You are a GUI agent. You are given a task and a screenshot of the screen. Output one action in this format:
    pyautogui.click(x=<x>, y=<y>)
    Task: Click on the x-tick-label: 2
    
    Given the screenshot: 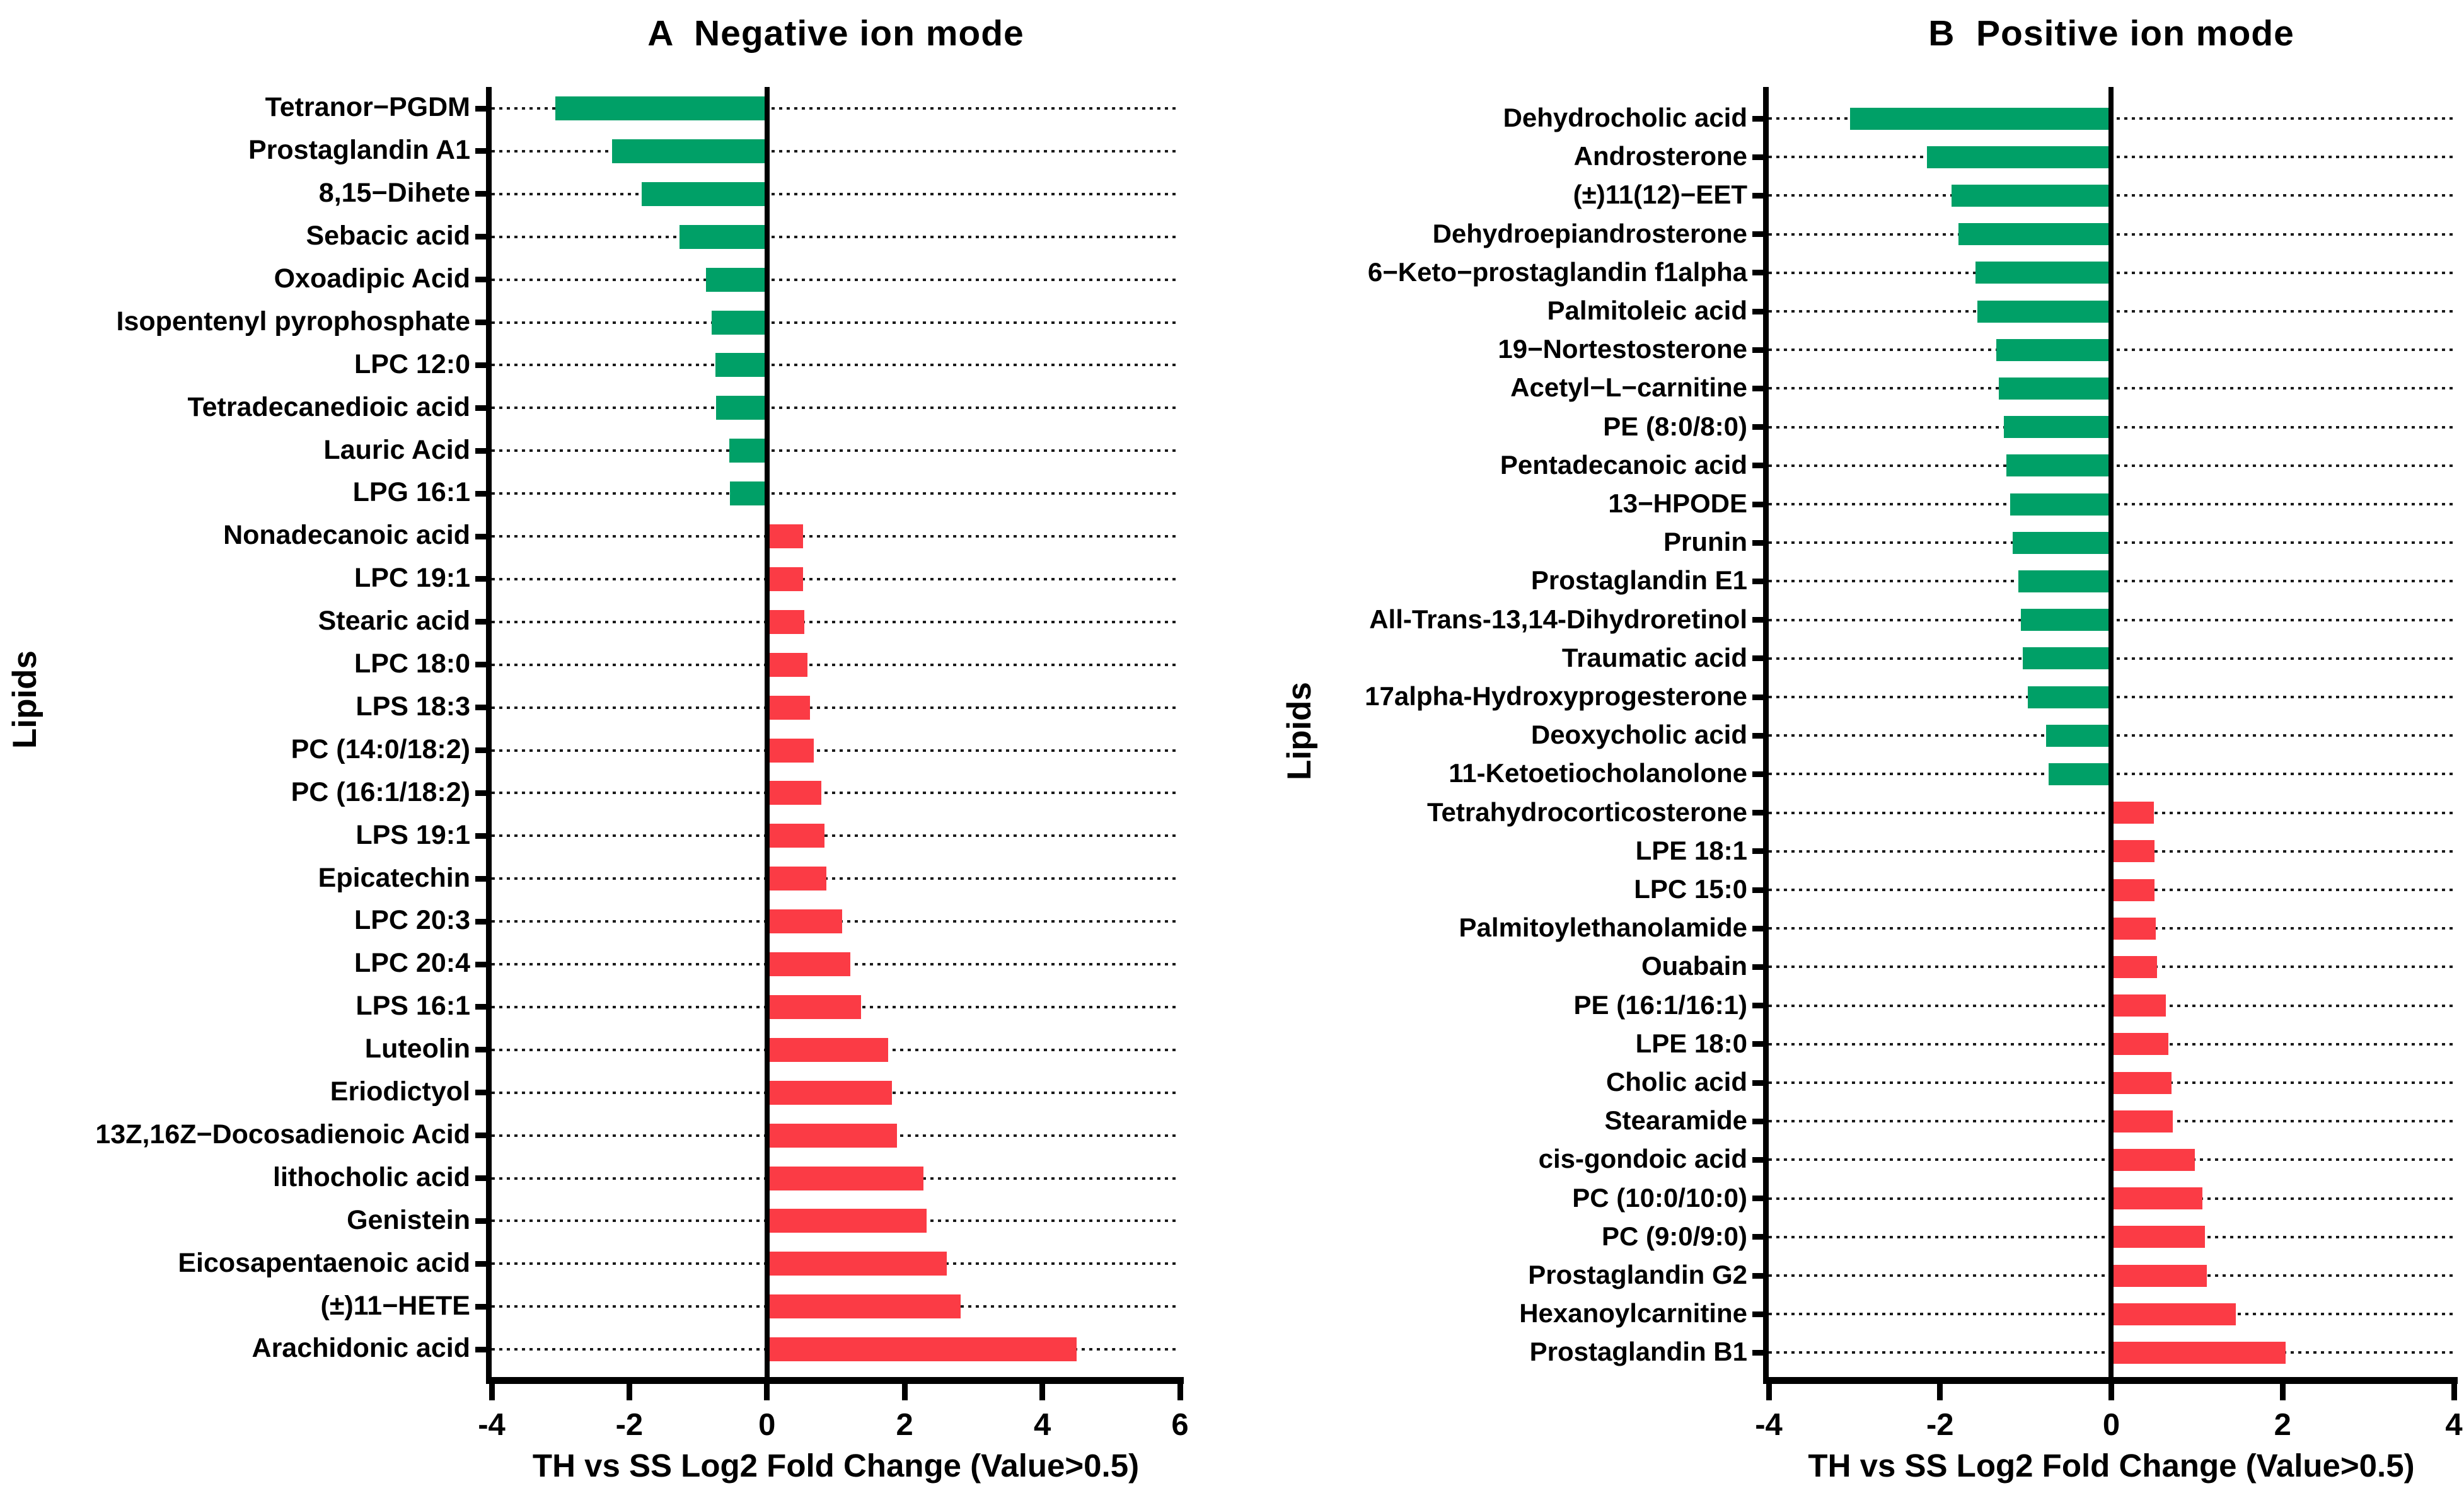 What is the action you would take?
    pyautogui.click(x=2282, y=1425)
    